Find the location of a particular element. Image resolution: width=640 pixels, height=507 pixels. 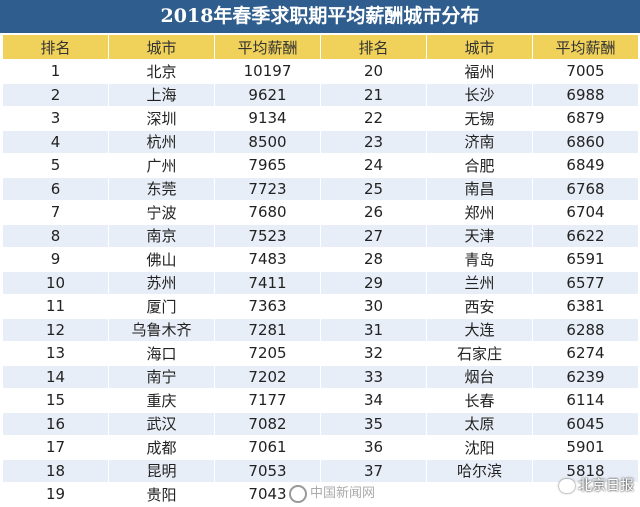

city-cell: 东莞 is located at coordinates (161, 188).